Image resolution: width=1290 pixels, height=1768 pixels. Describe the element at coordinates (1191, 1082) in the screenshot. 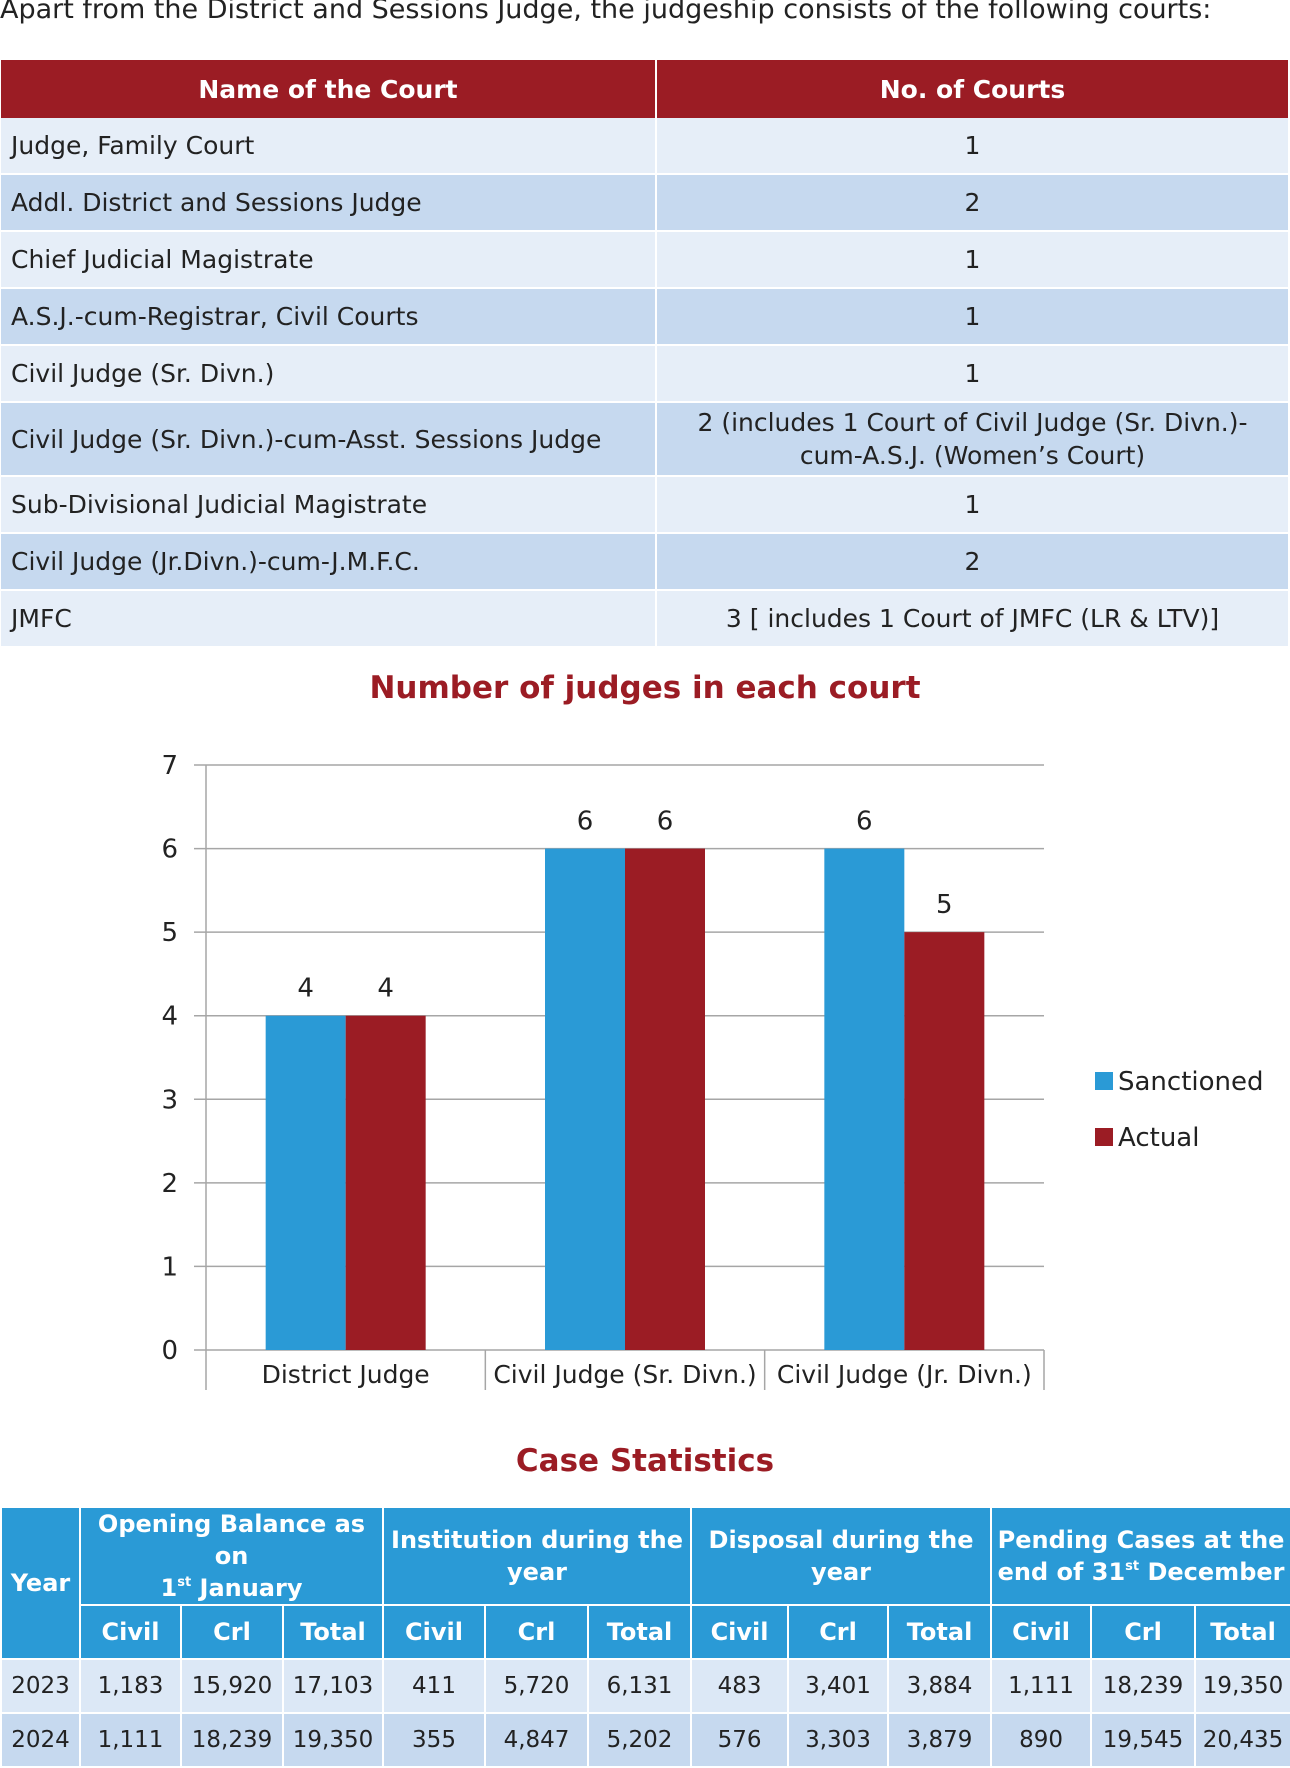

I see `legend-label-sanctioned: Sanctioned` at that location.